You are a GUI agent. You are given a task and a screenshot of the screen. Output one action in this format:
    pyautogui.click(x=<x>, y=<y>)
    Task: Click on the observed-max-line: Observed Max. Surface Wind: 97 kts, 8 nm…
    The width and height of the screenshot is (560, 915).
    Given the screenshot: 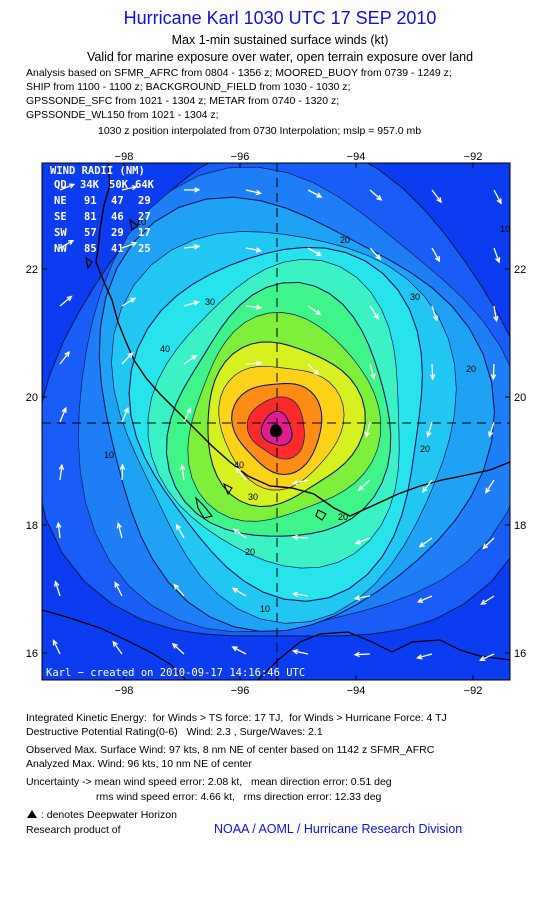 What is the action you would take?
    pyautogui.click(x=230, y=750)
    